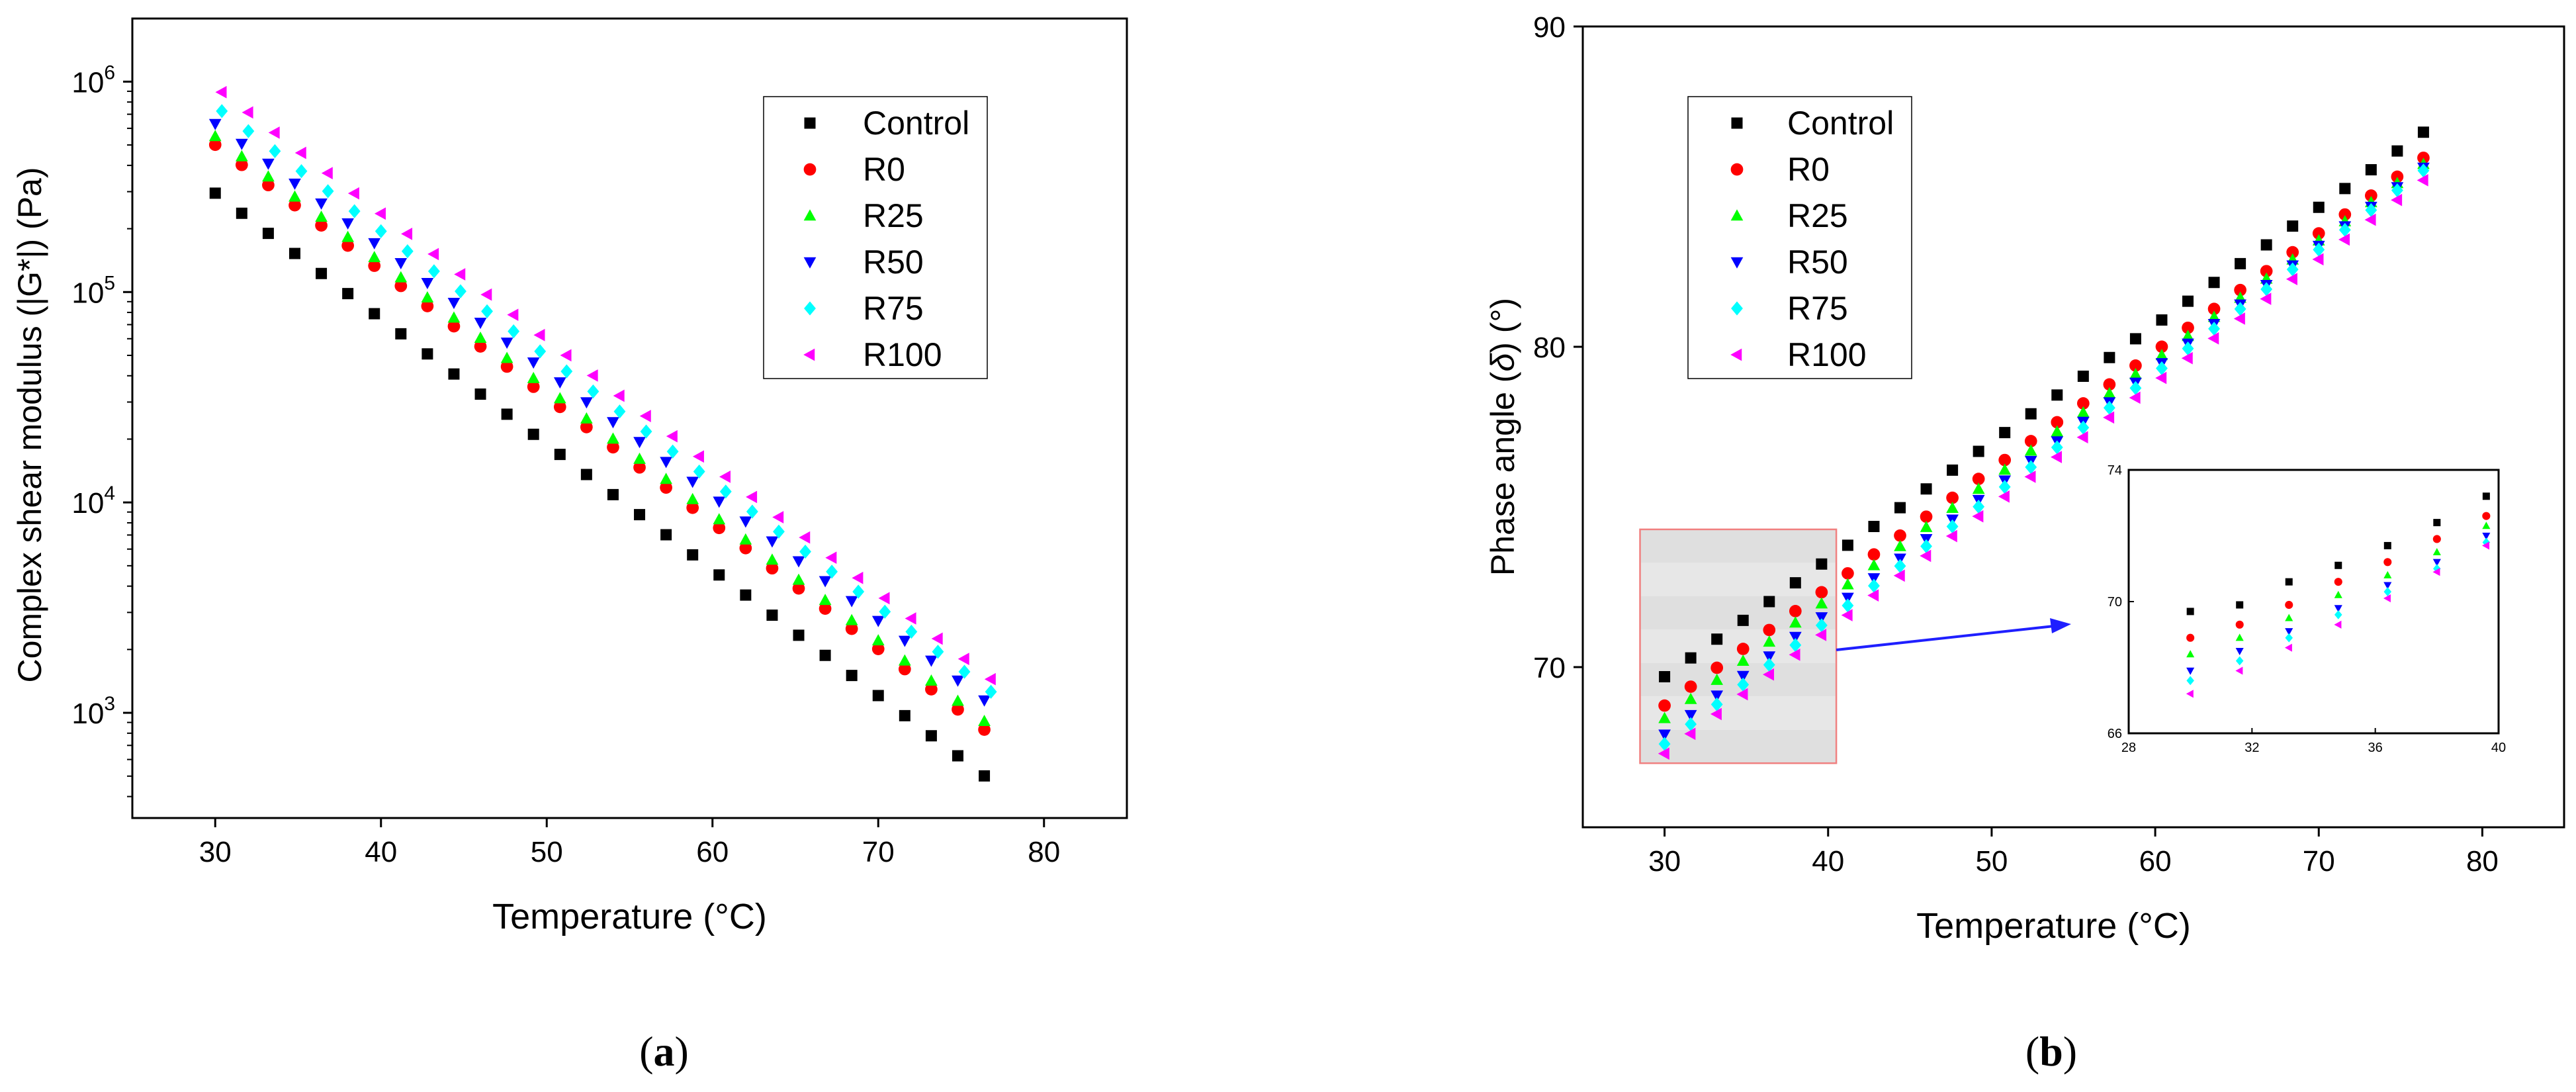  Describe the element at coordinates (875, 237) in the screenshot. I see `legend-box` at that location.